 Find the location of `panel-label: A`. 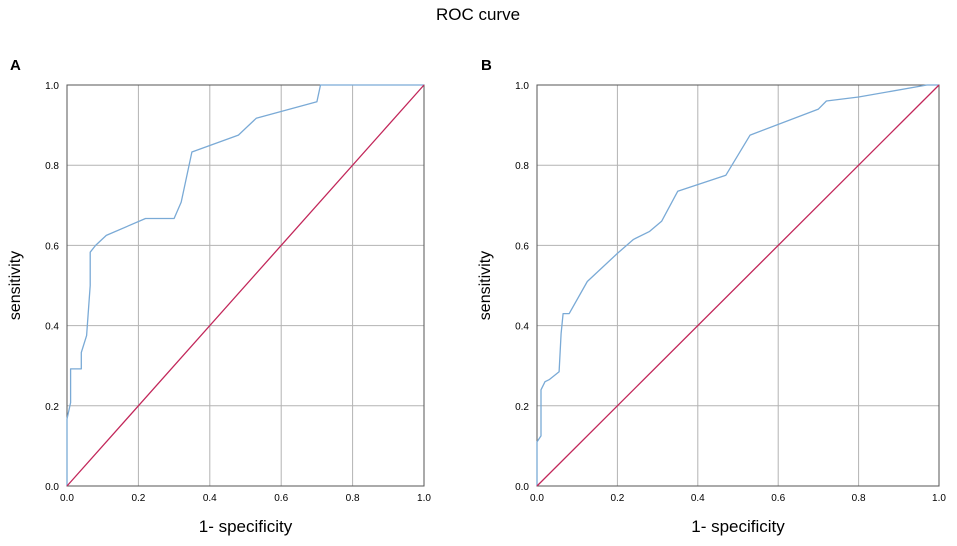

panel-label: A is located at coordinates (15, 65).